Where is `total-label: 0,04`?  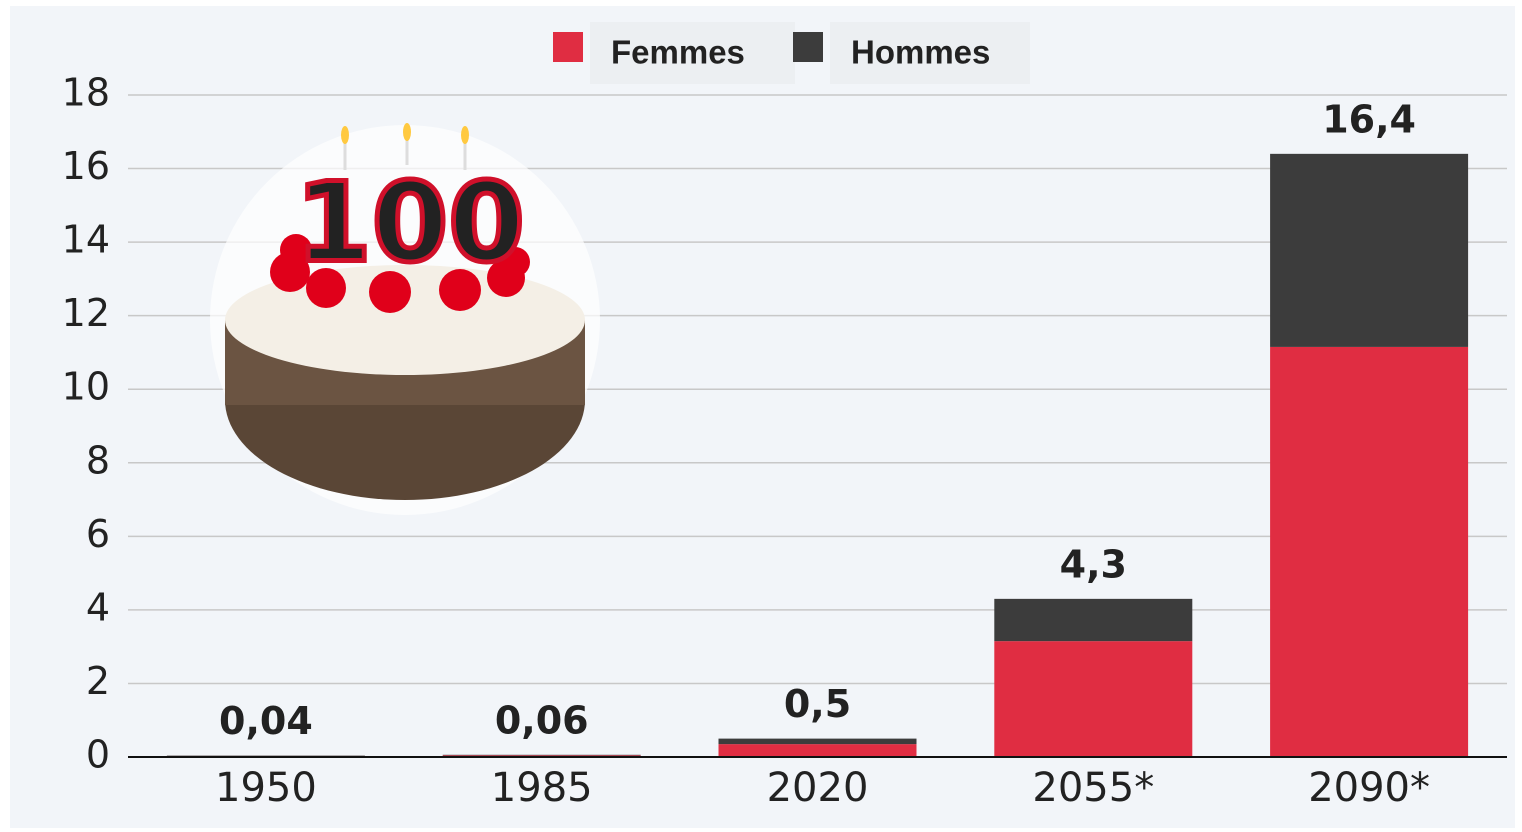 total-label: 0,04 is located at coordinates (266, 721).